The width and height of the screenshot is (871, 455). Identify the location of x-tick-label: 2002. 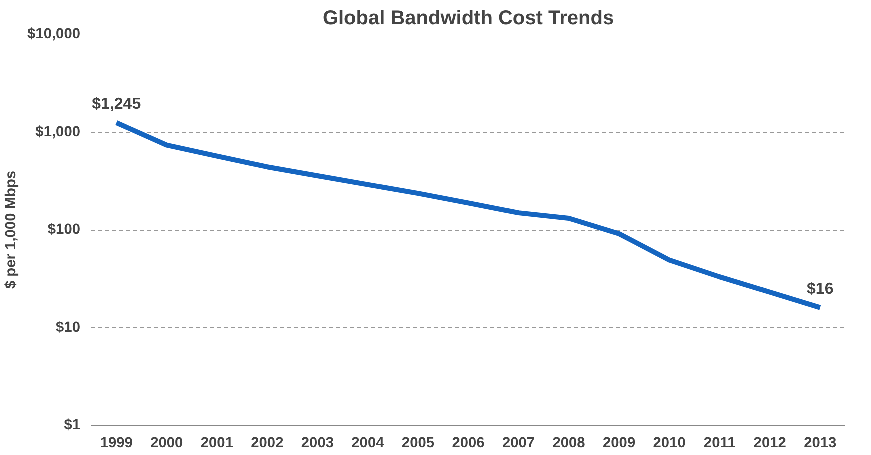
(267, 444).